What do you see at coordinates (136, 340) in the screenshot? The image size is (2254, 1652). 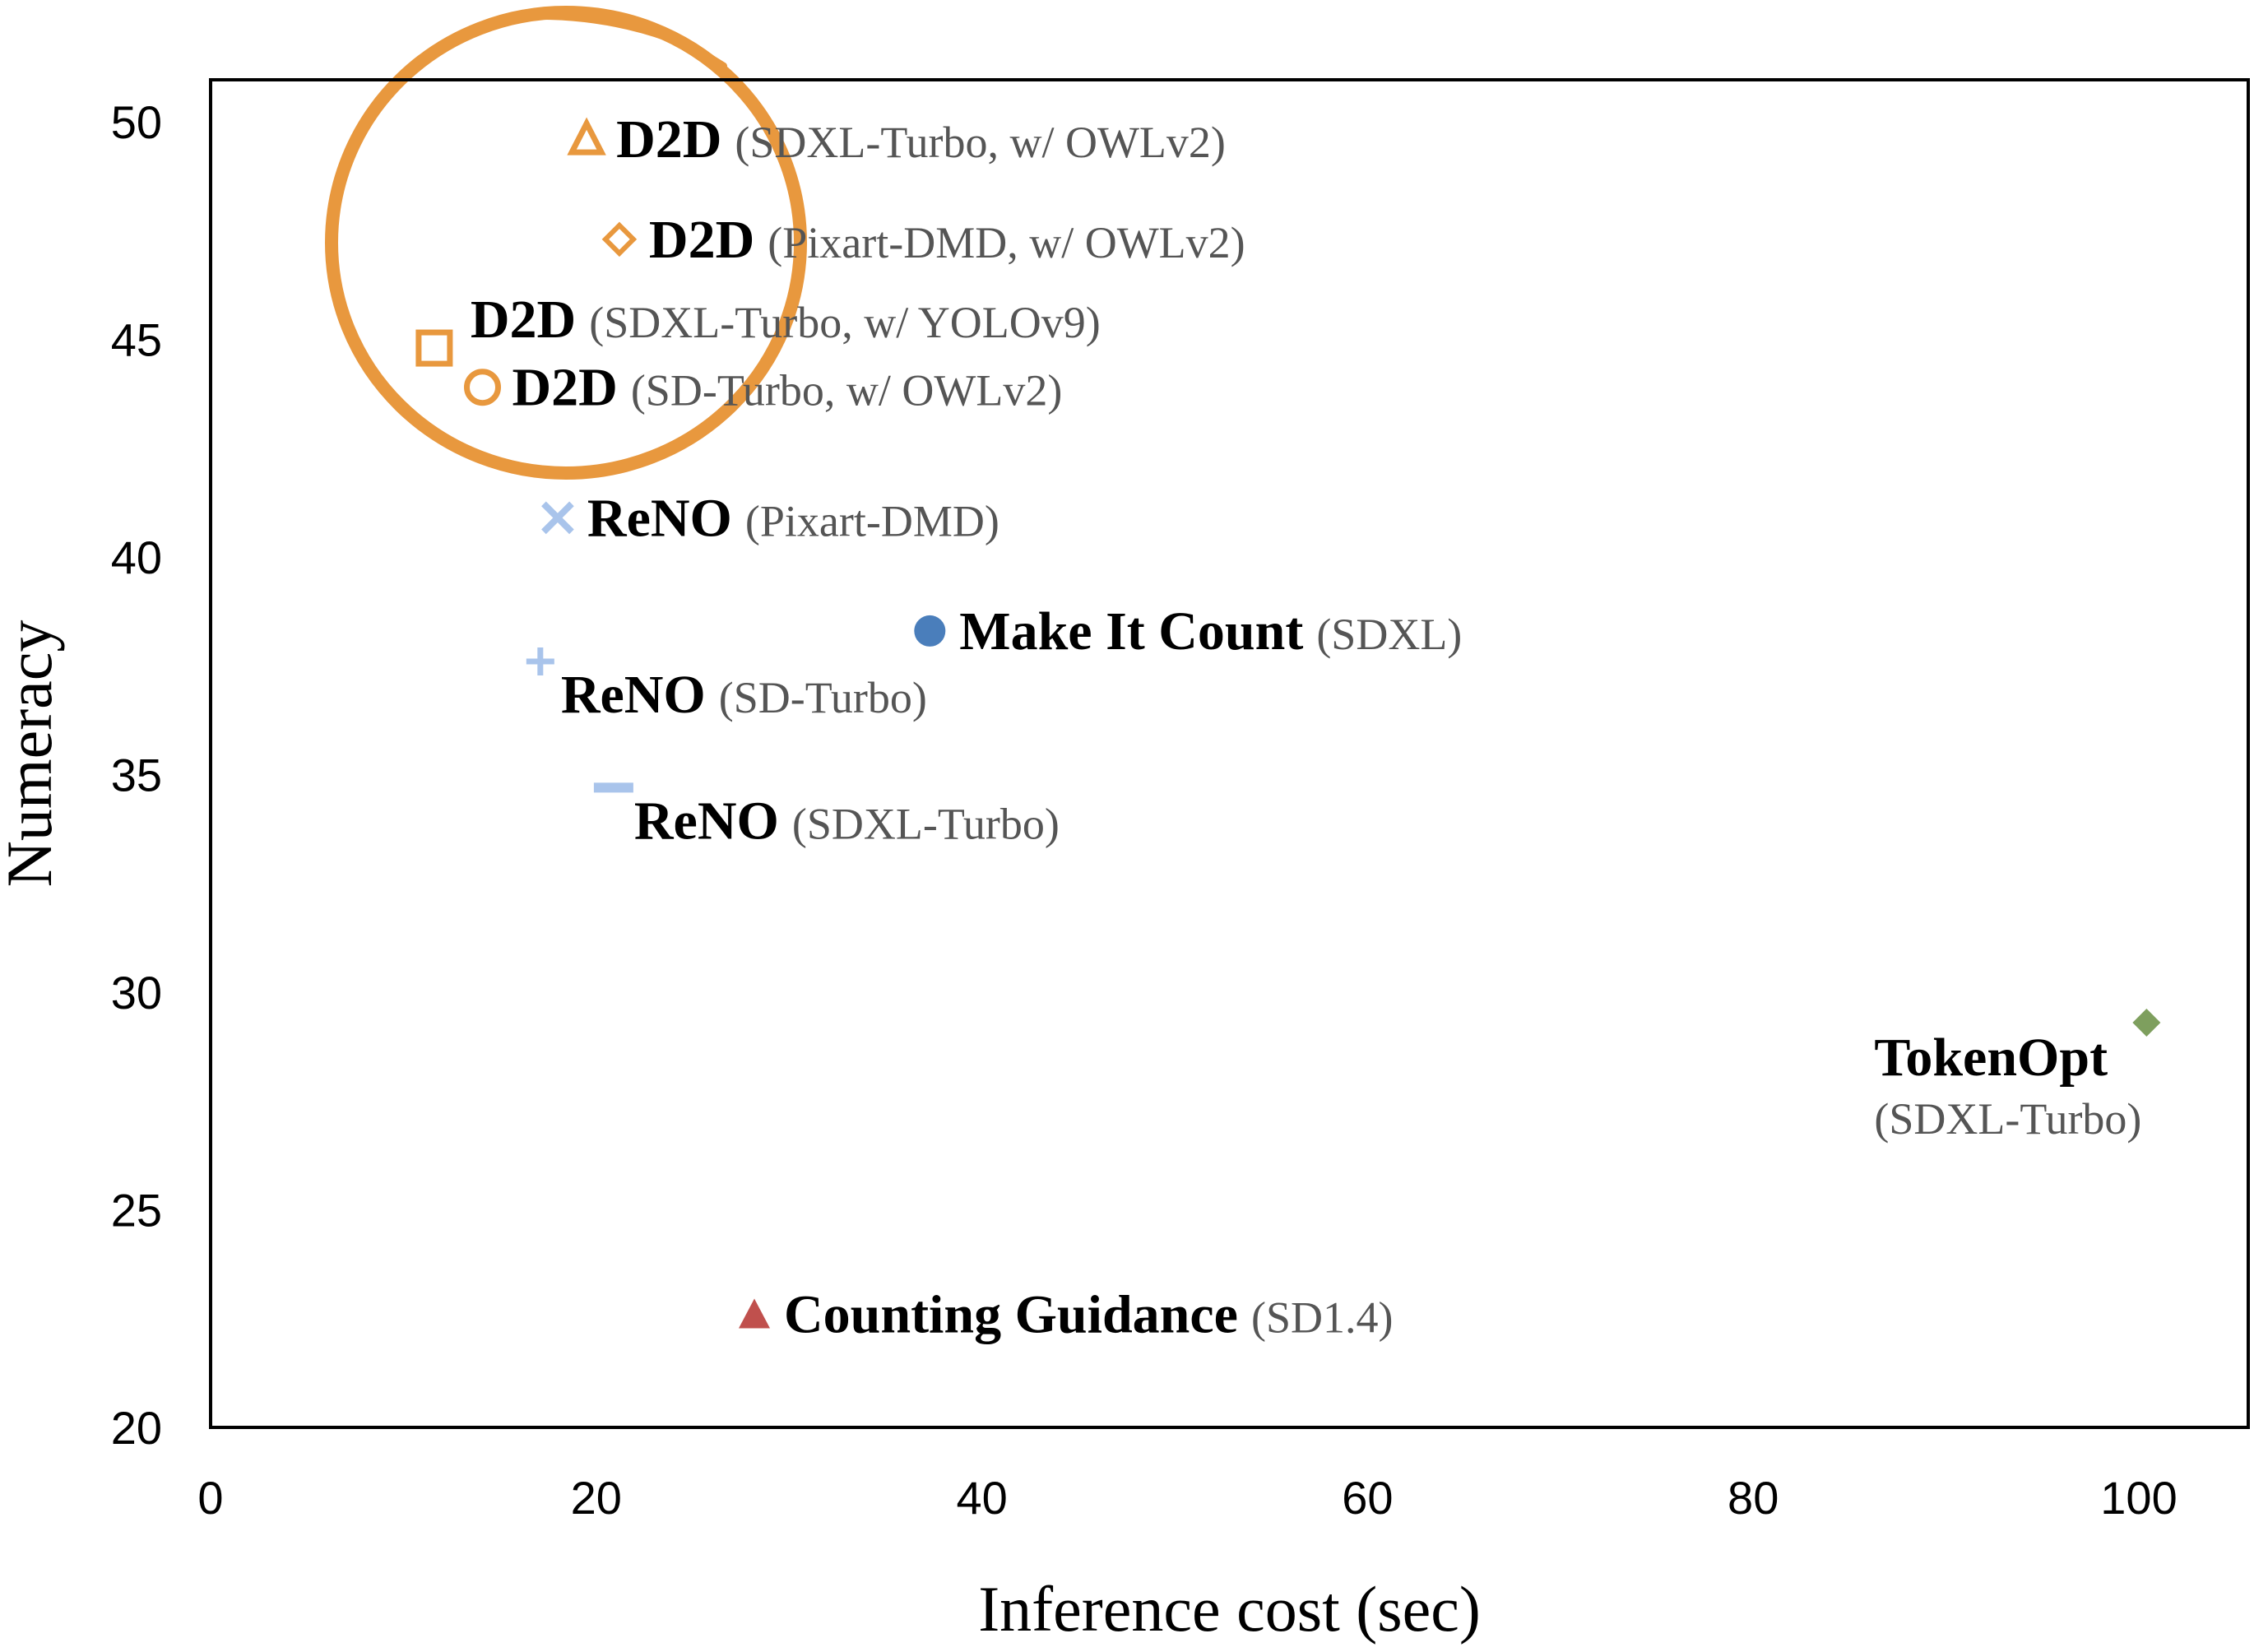 I see `y-tick-label: 45` at bounding box center [136, 340].